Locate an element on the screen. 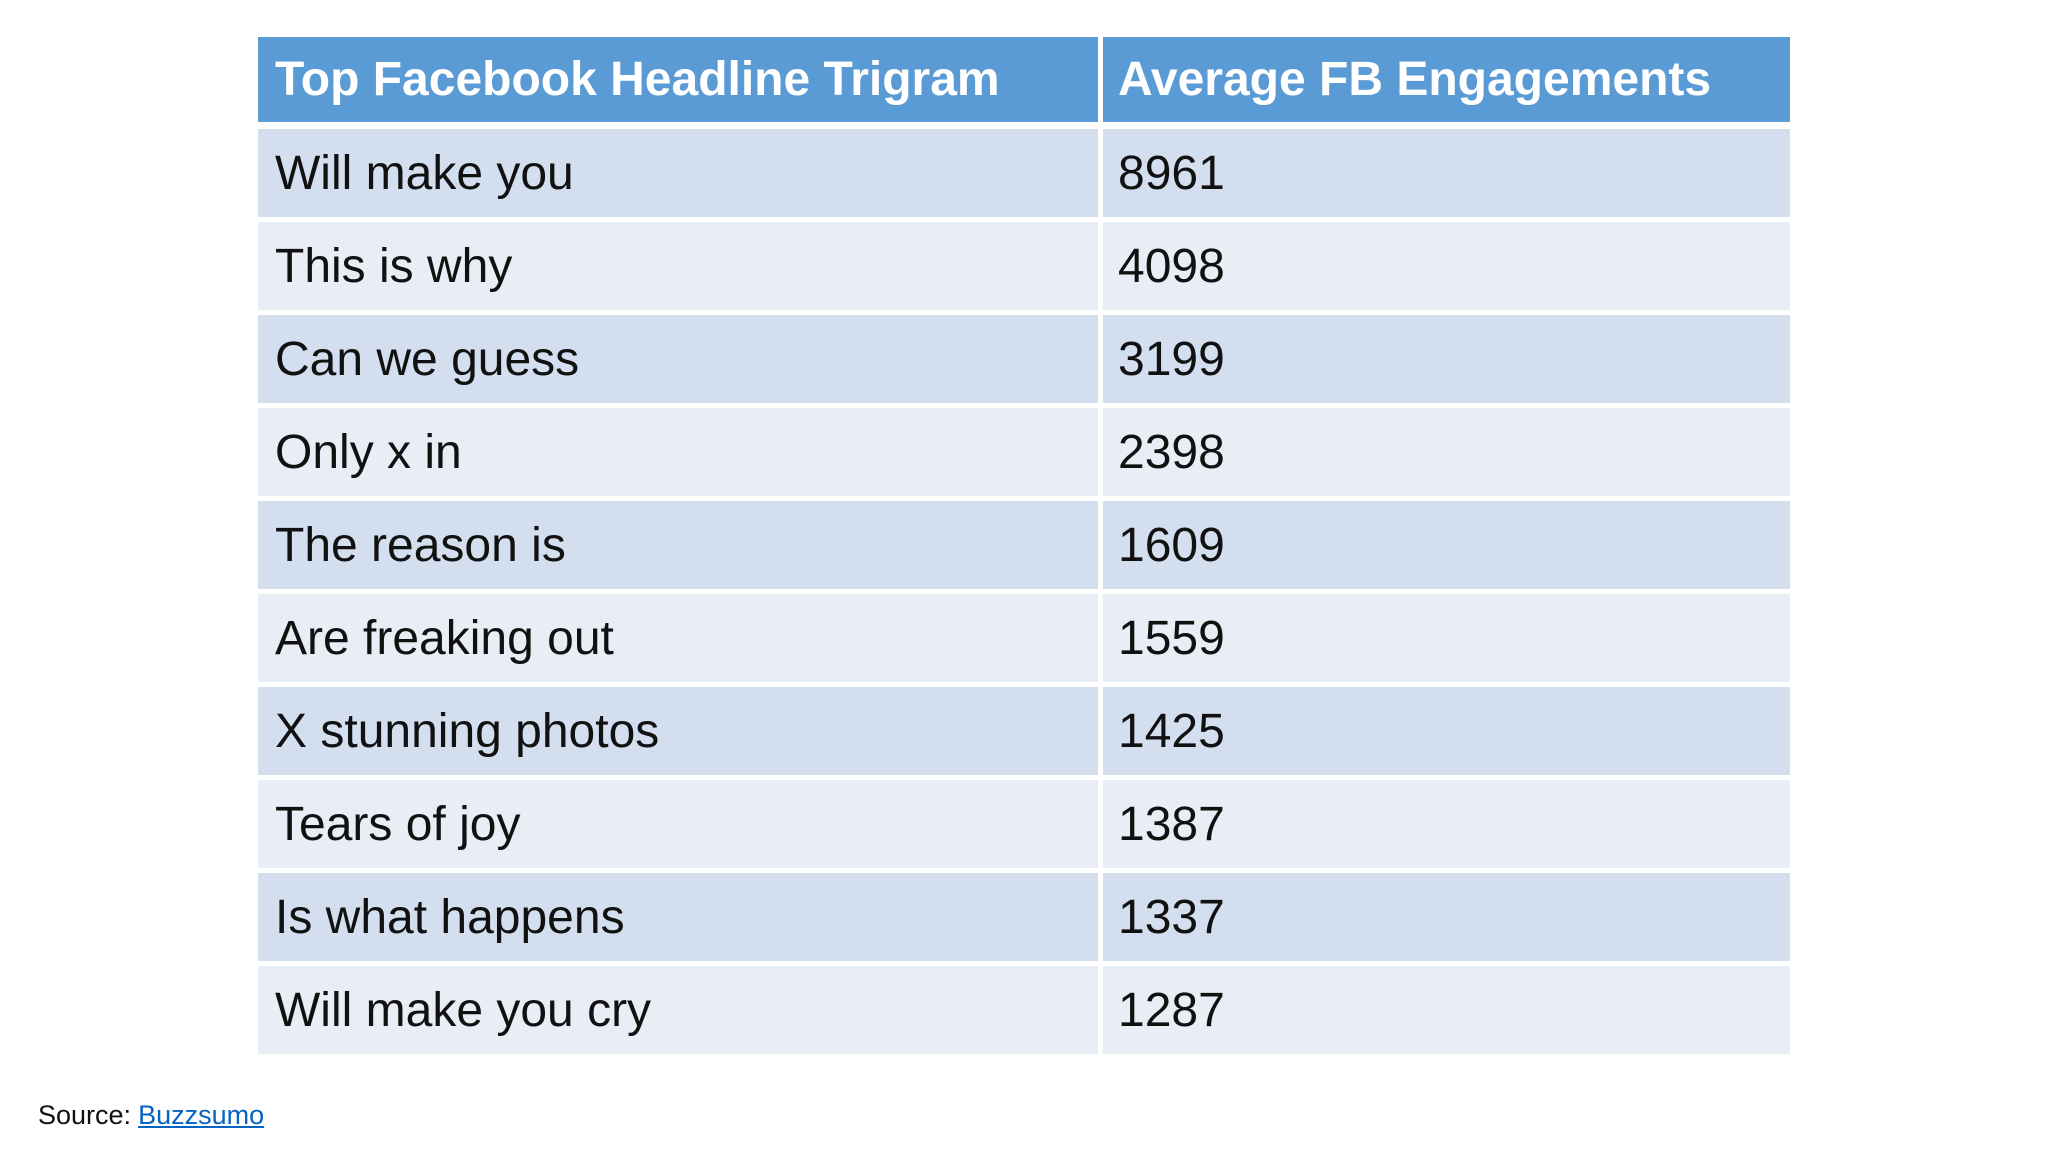 Image resolution: width=2048 pixels, height=1152 pixels. engagements-cell: 1337 is located at coordinates (1446, 919).